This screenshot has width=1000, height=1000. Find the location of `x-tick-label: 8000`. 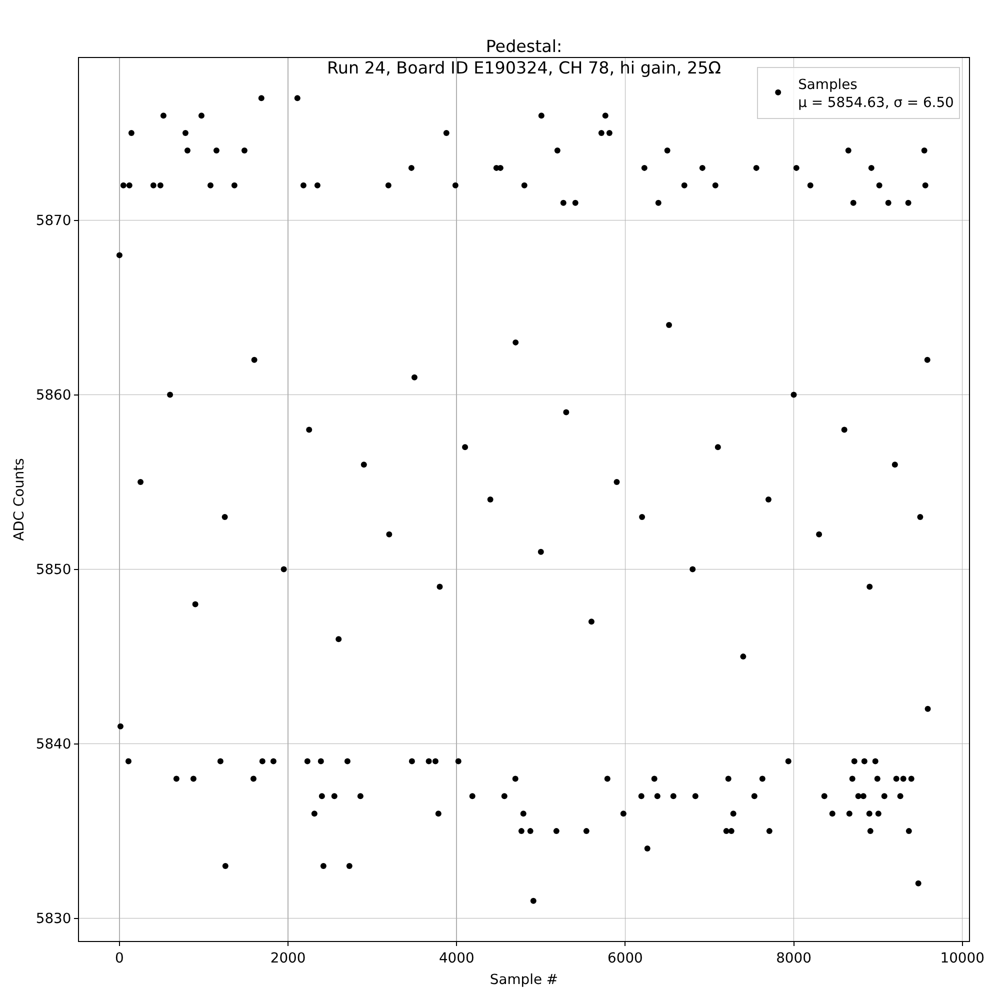

x-tick-label: 8000 is located at coordinates (794, 958).